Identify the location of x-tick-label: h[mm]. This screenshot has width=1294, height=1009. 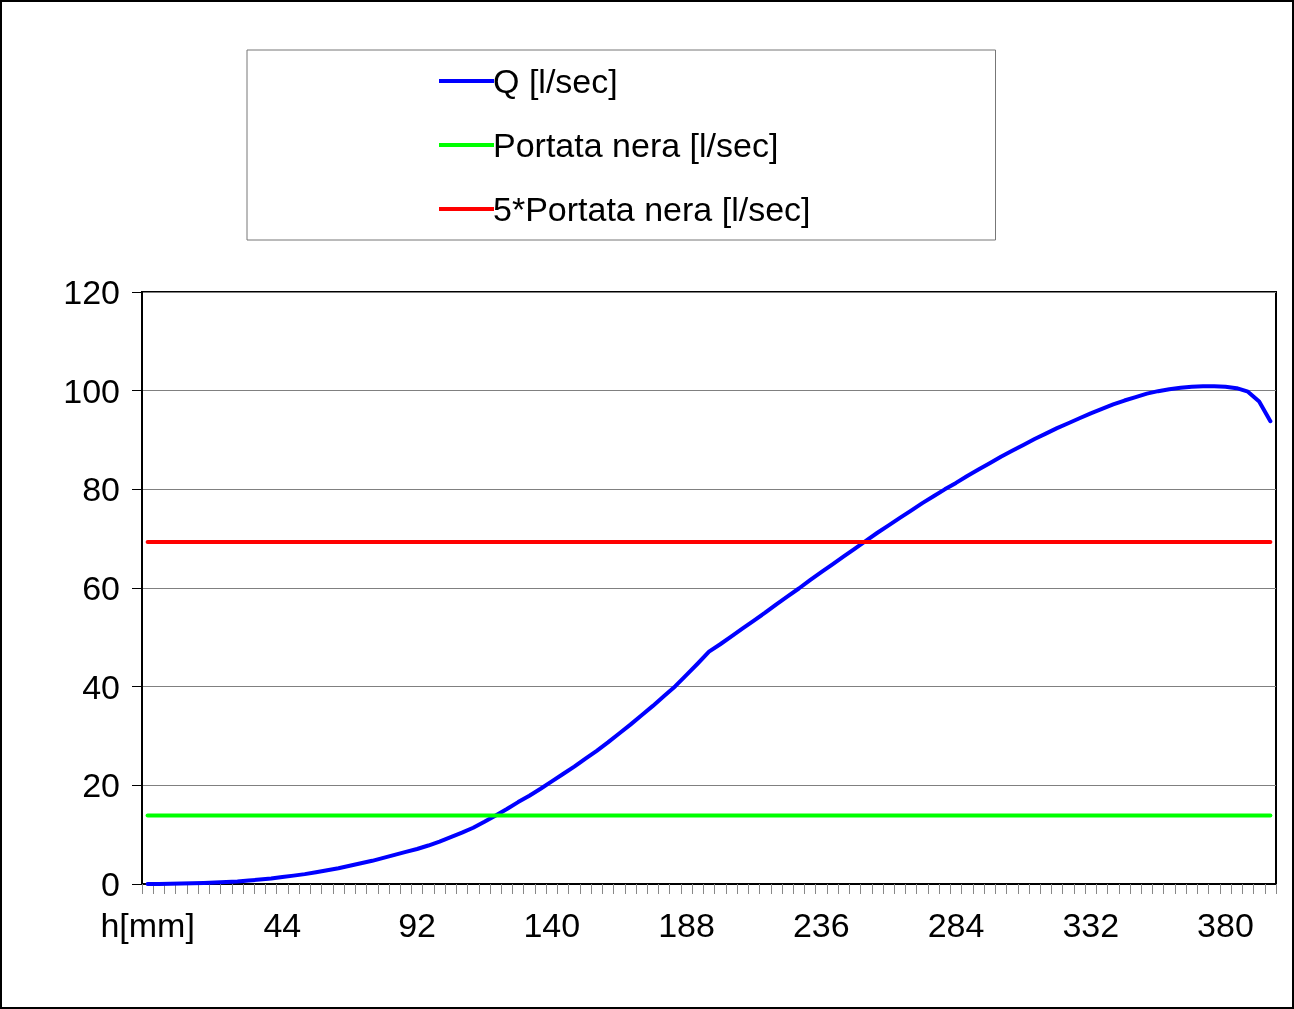
(147, 925).